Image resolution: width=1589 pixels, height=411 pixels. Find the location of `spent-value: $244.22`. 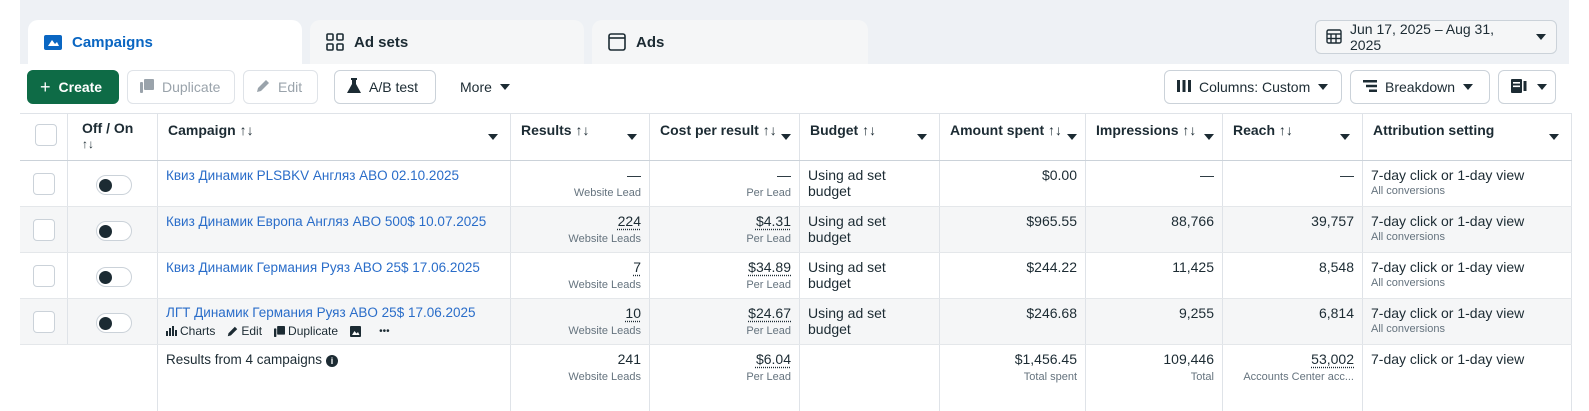

spent-value: $244.22 is located at coordinates (1051, 267).